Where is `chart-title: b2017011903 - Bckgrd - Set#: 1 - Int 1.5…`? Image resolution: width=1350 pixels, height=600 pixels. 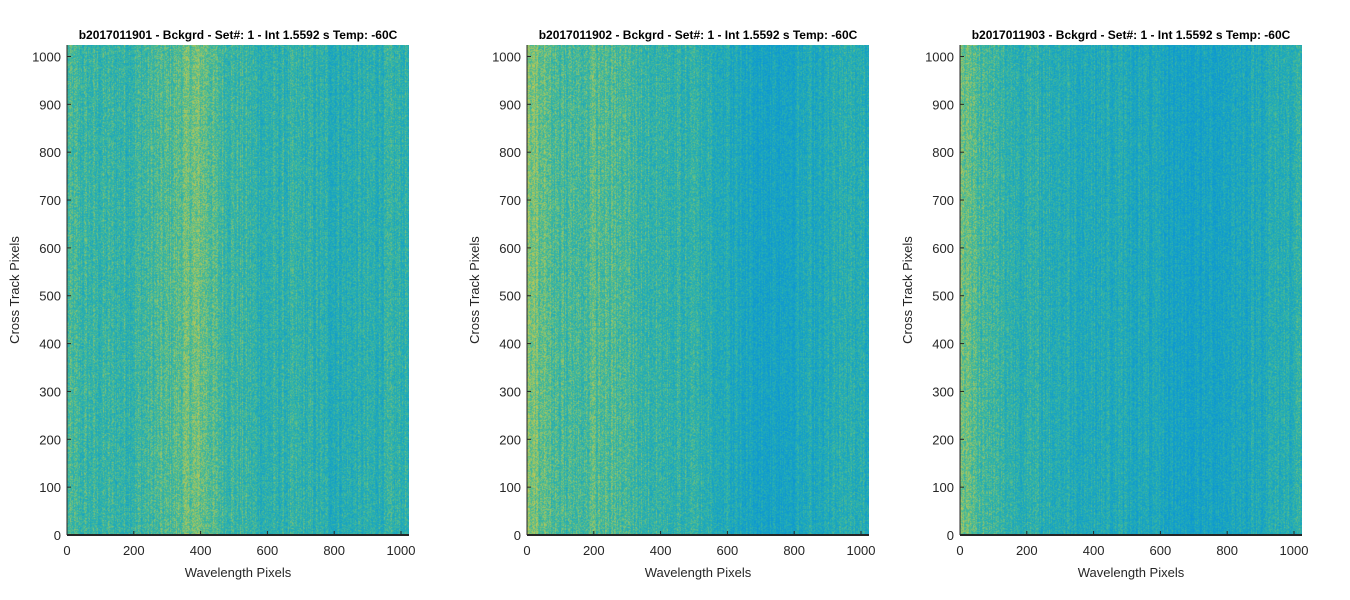 chart-title: b2017011903 - Bckgrd - Set#: 1 - Int 1.5… is located at coordinates (1131, 35).